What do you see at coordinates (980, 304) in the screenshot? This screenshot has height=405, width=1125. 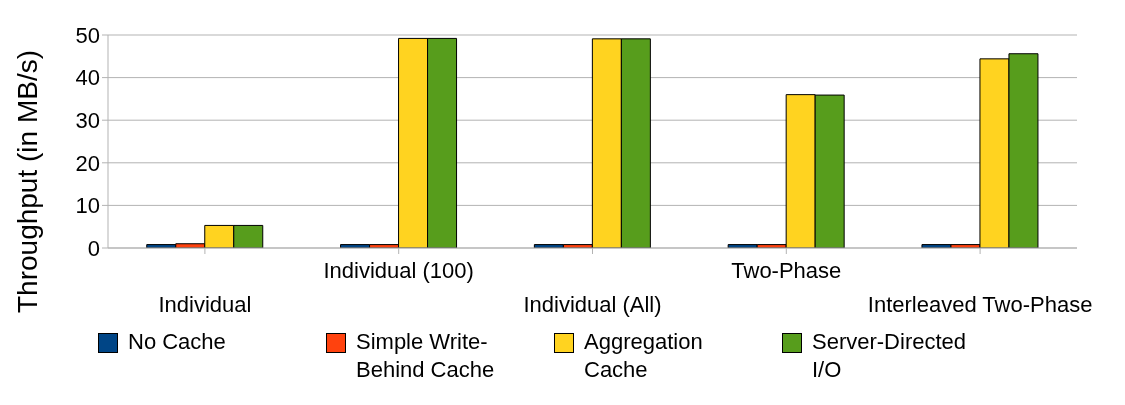 I see `x-tick-label: Interleaved Two-Phase` at bounding box center [980, 304].